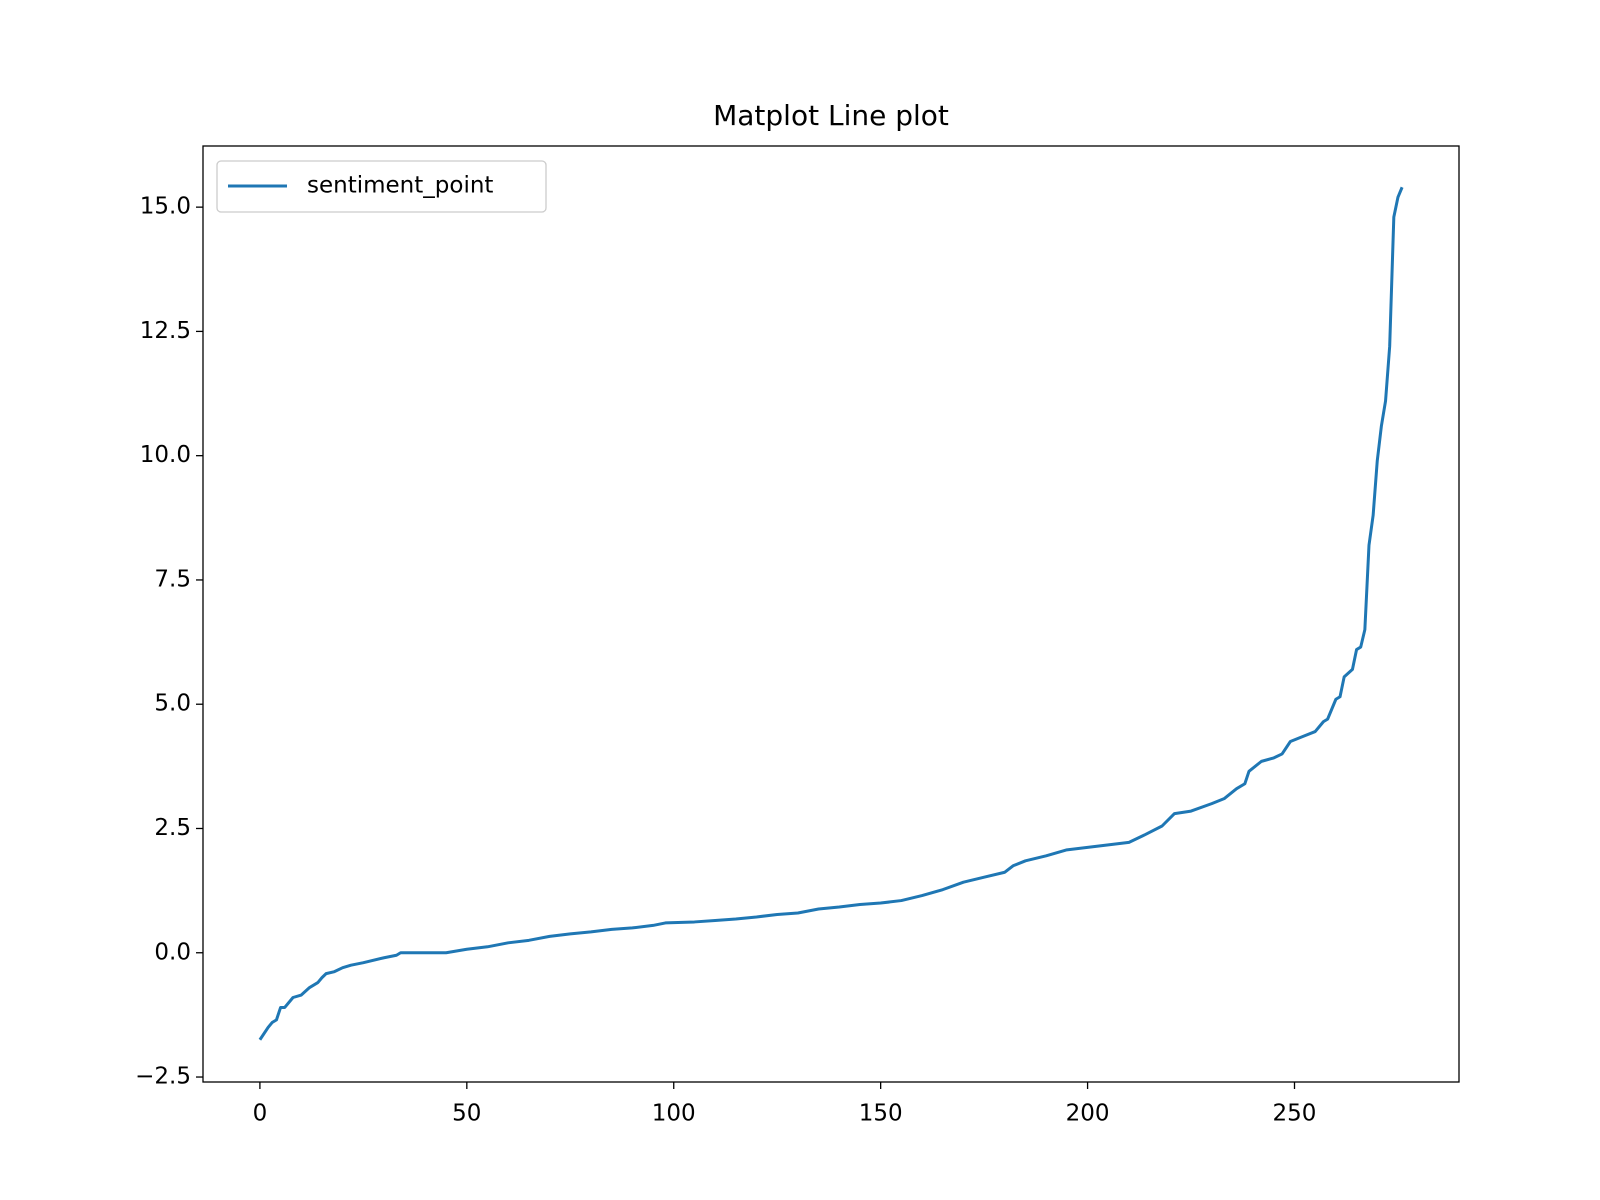 Image resolution: width=1600 pixels, height=1200 pixels. What do you see at coordinates (400, 186) in the screenshot?
I see `legend-label: sentiment_point` at bounding box center [400, 186].